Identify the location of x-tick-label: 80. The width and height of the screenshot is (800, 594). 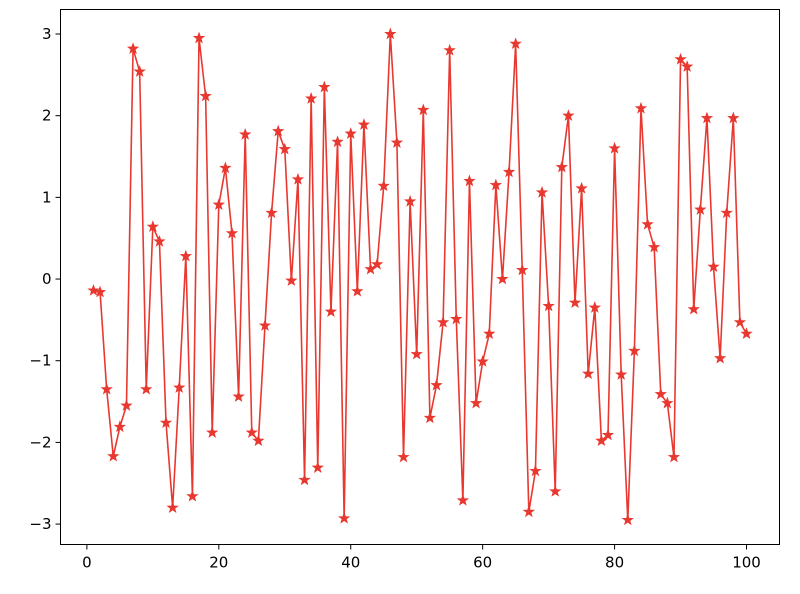
(614, 563).